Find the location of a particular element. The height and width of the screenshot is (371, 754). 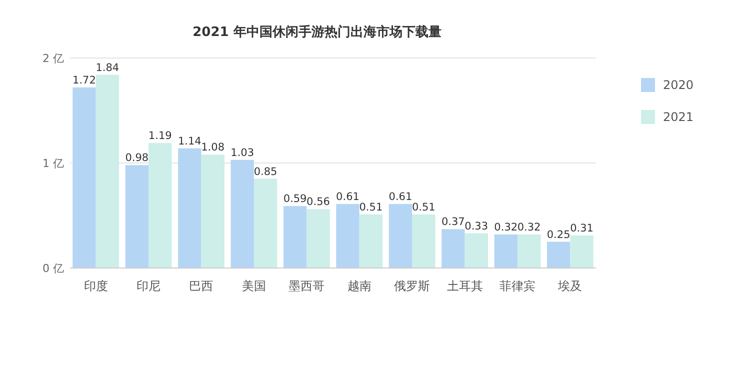

data-label: 1.84 is located at coordinates (108, 68).